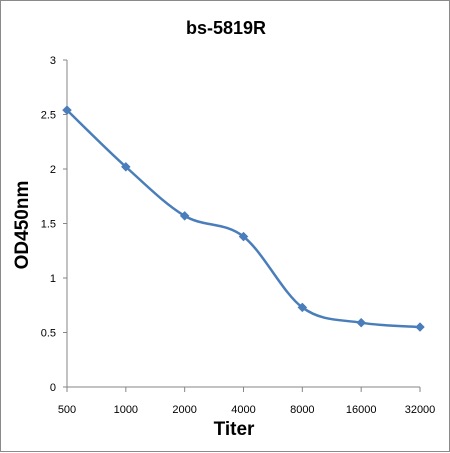 The height and width of the screenshot is (453, 450). I want to click on y-axis: 0 0.5 1 1.5 2 2.5 3, so click(54, 224).